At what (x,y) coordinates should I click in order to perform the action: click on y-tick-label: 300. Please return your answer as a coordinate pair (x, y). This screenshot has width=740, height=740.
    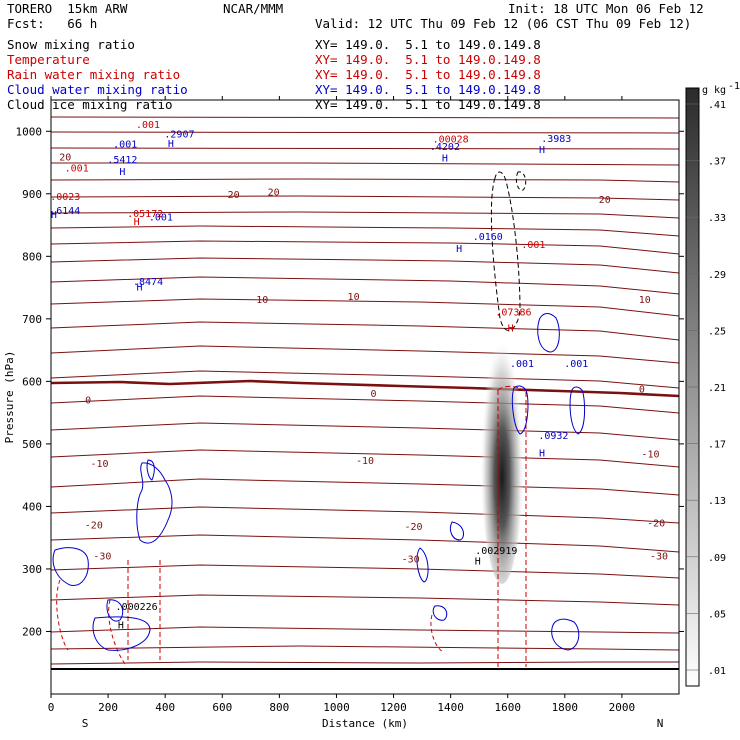
    Looking at the image, I should click on (32, 569).